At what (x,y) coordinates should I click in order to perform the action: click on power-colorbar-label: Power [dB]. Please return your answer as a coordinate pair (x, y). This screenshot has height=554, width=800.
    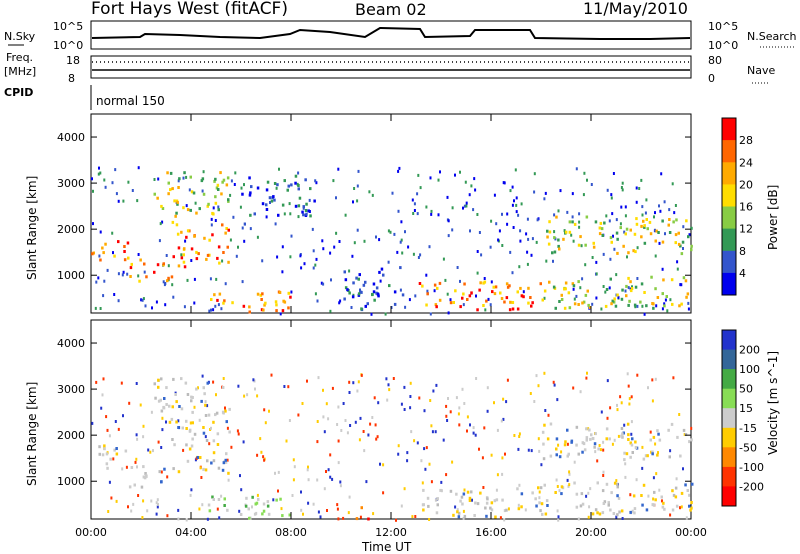
    Looking at the image, I should click on (773, 217).